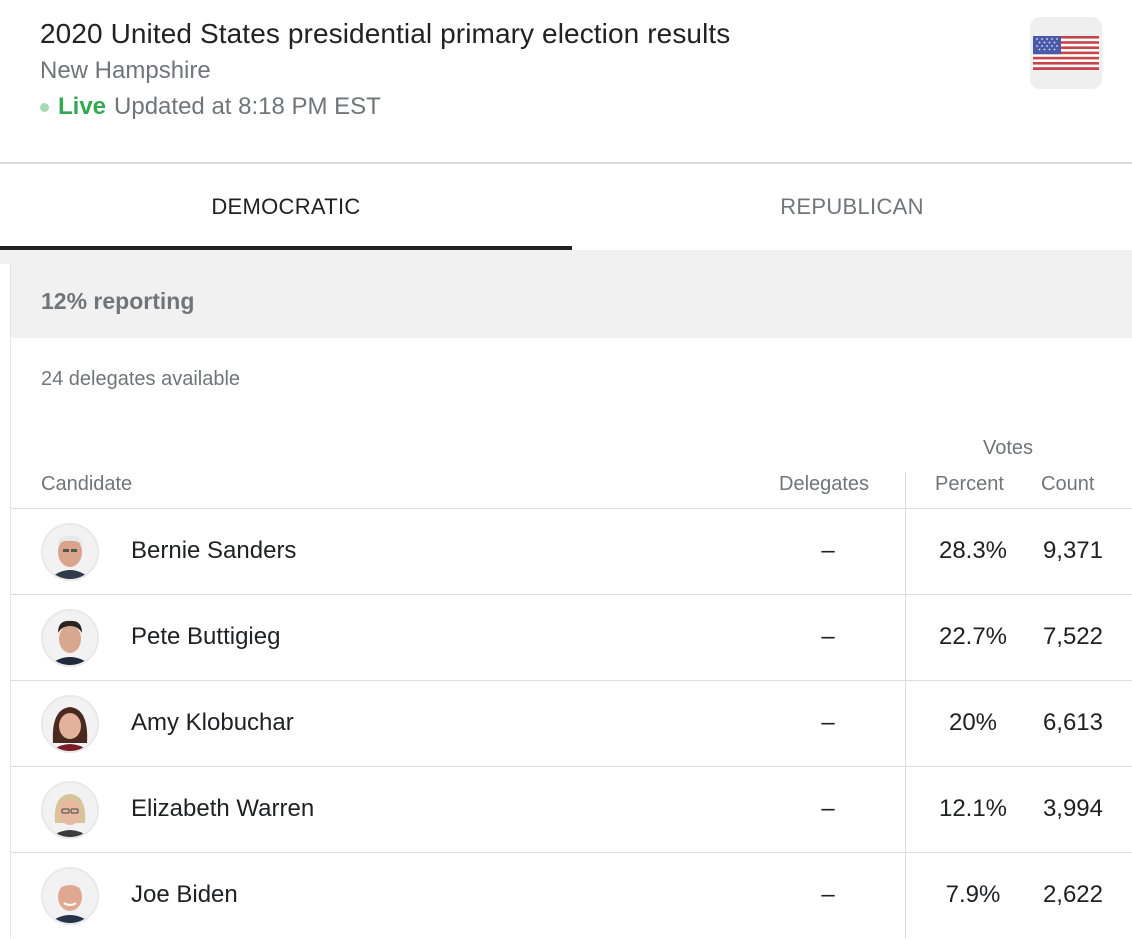 The height and width of the screenshot is (939, 1132). Describe the element at coordinates (206, 636) in the screenshot. I see `candidate-name: Pete Buttigieg` at that location.